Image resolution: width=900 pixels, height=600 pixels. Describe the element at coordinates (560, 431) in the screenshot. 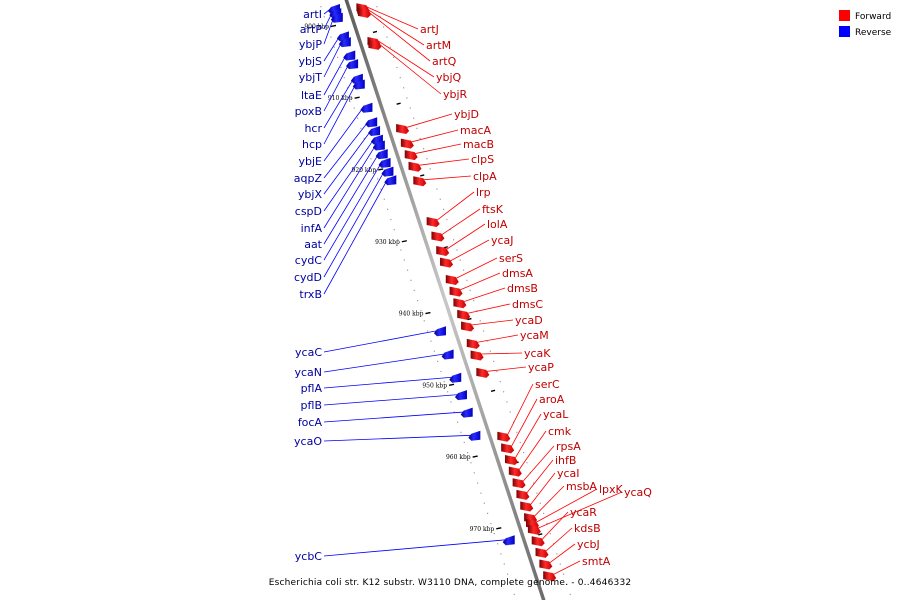

I see `forward-gene-label: cmk` at that location.